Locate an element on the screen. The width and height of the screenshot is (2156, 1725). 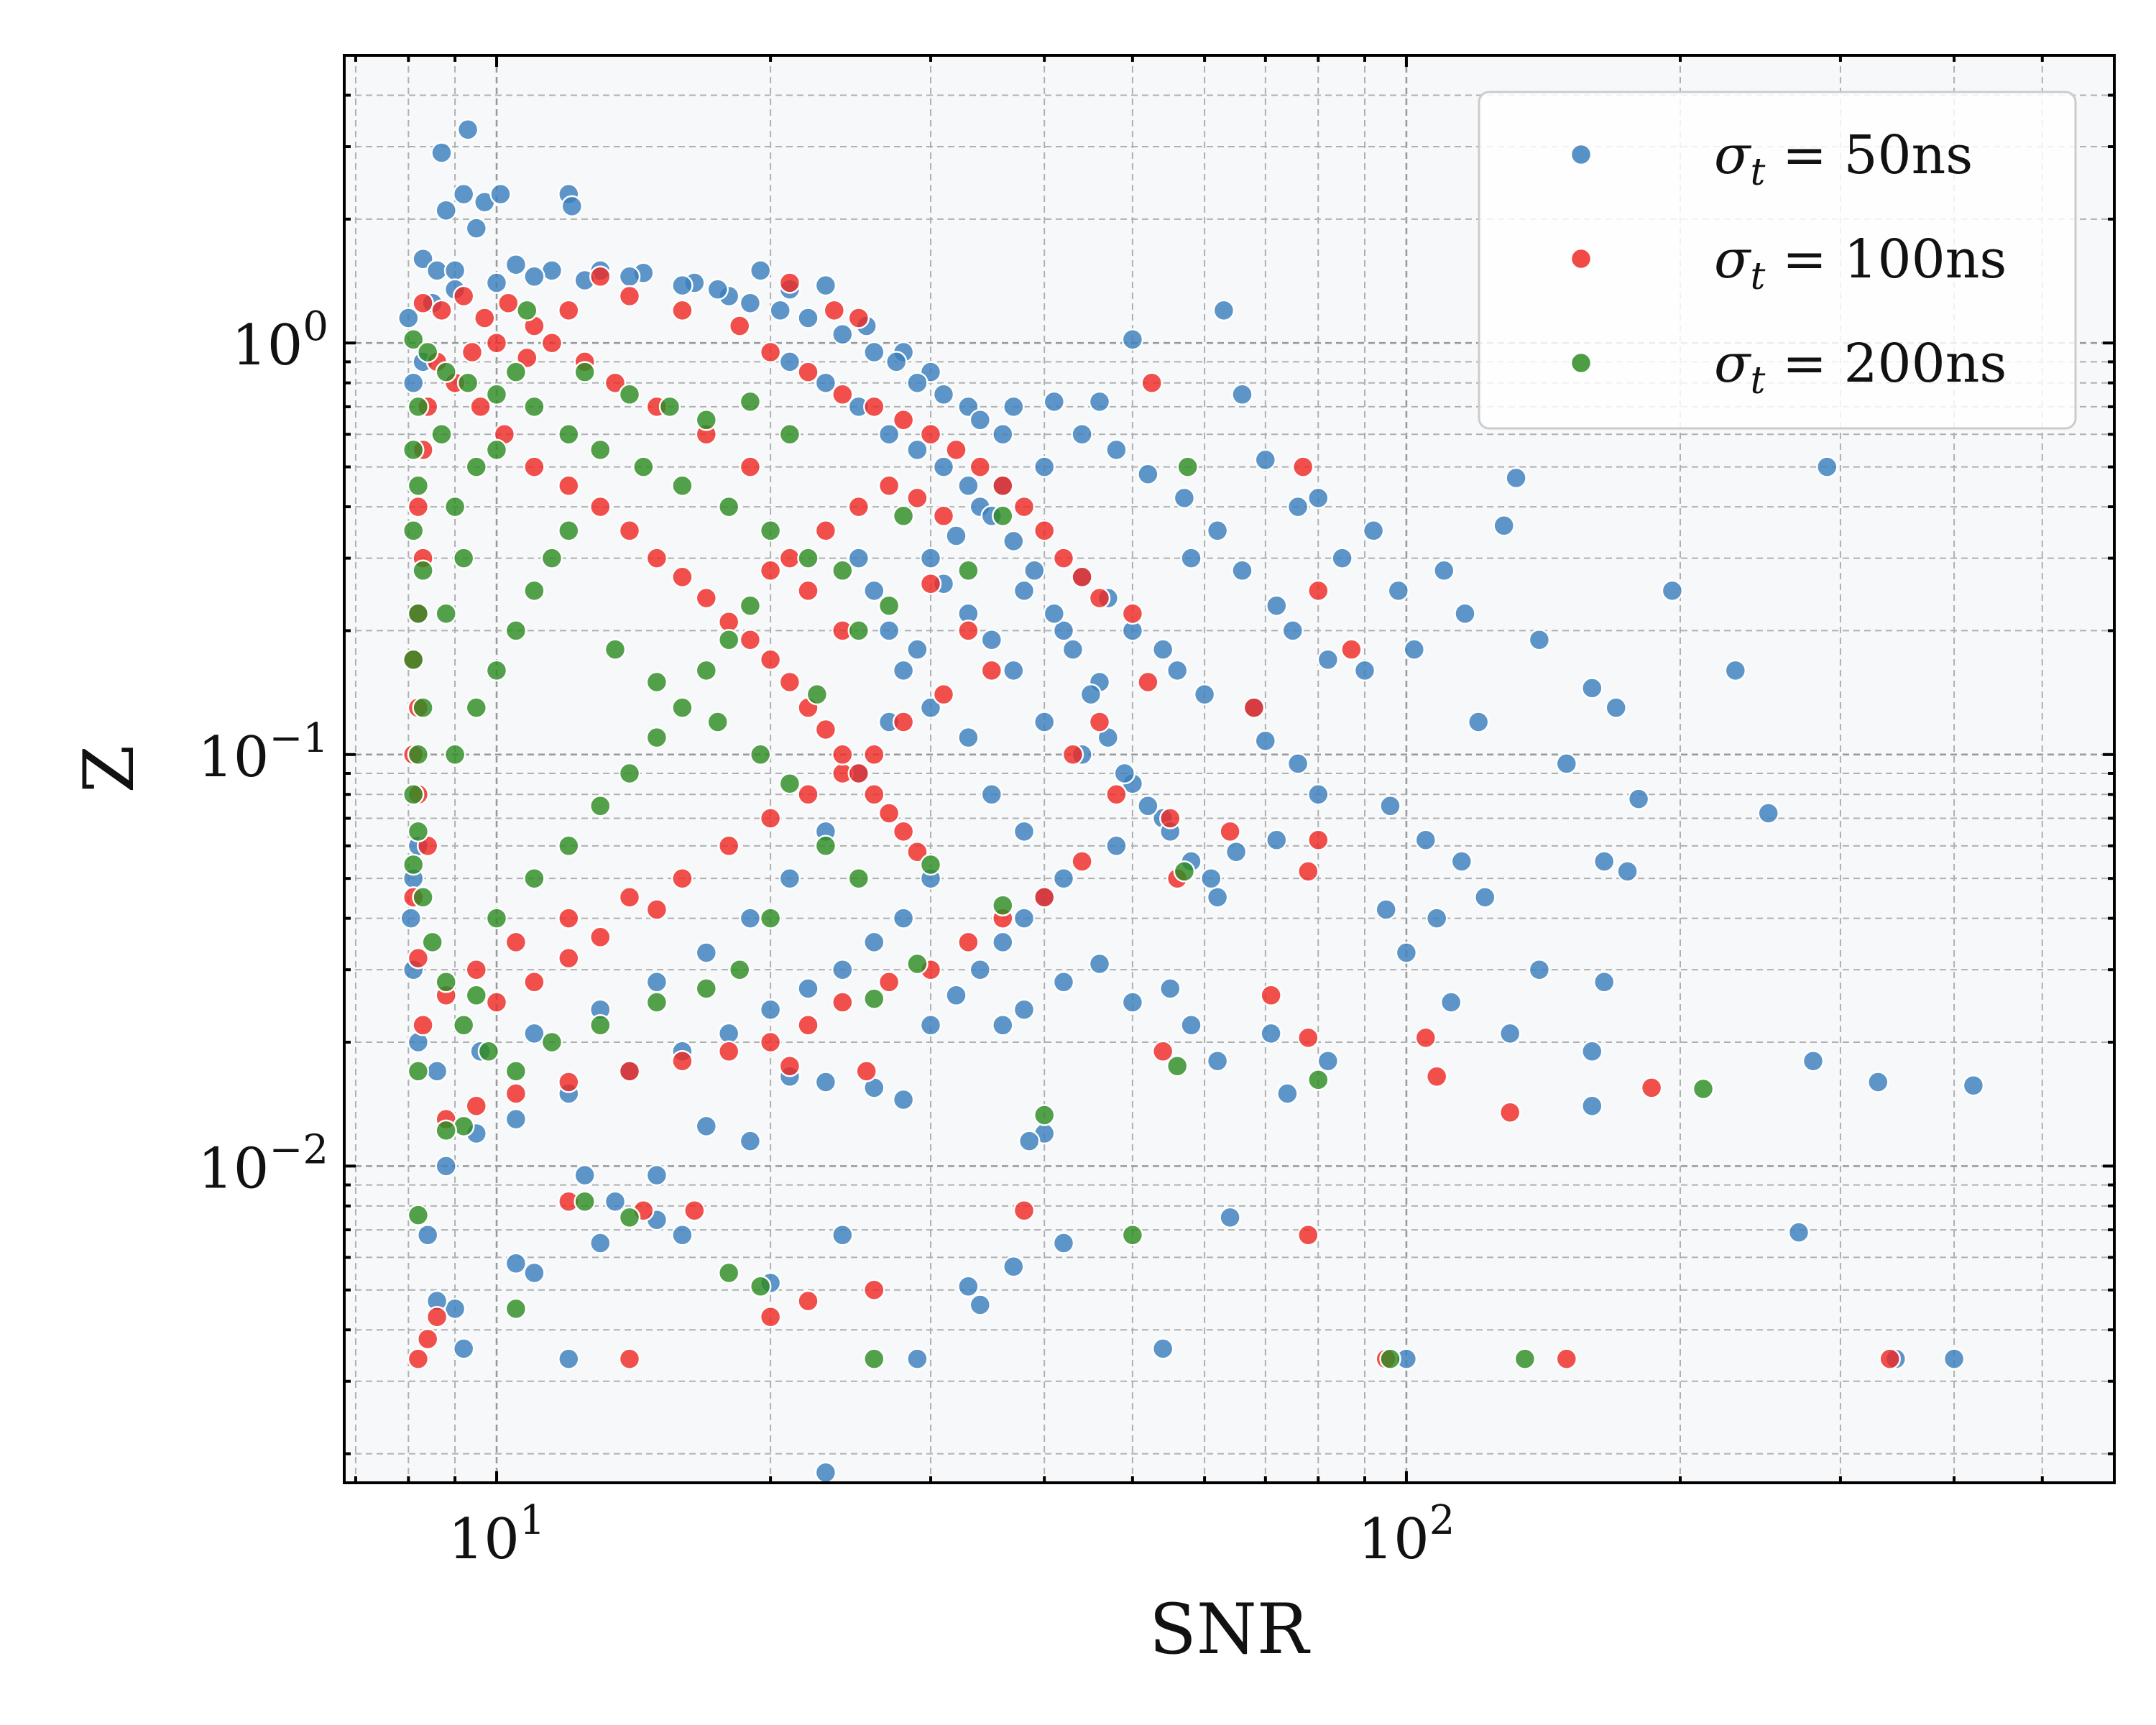
legend-label: σt = 200ns is located at coordinates (1860, 367).